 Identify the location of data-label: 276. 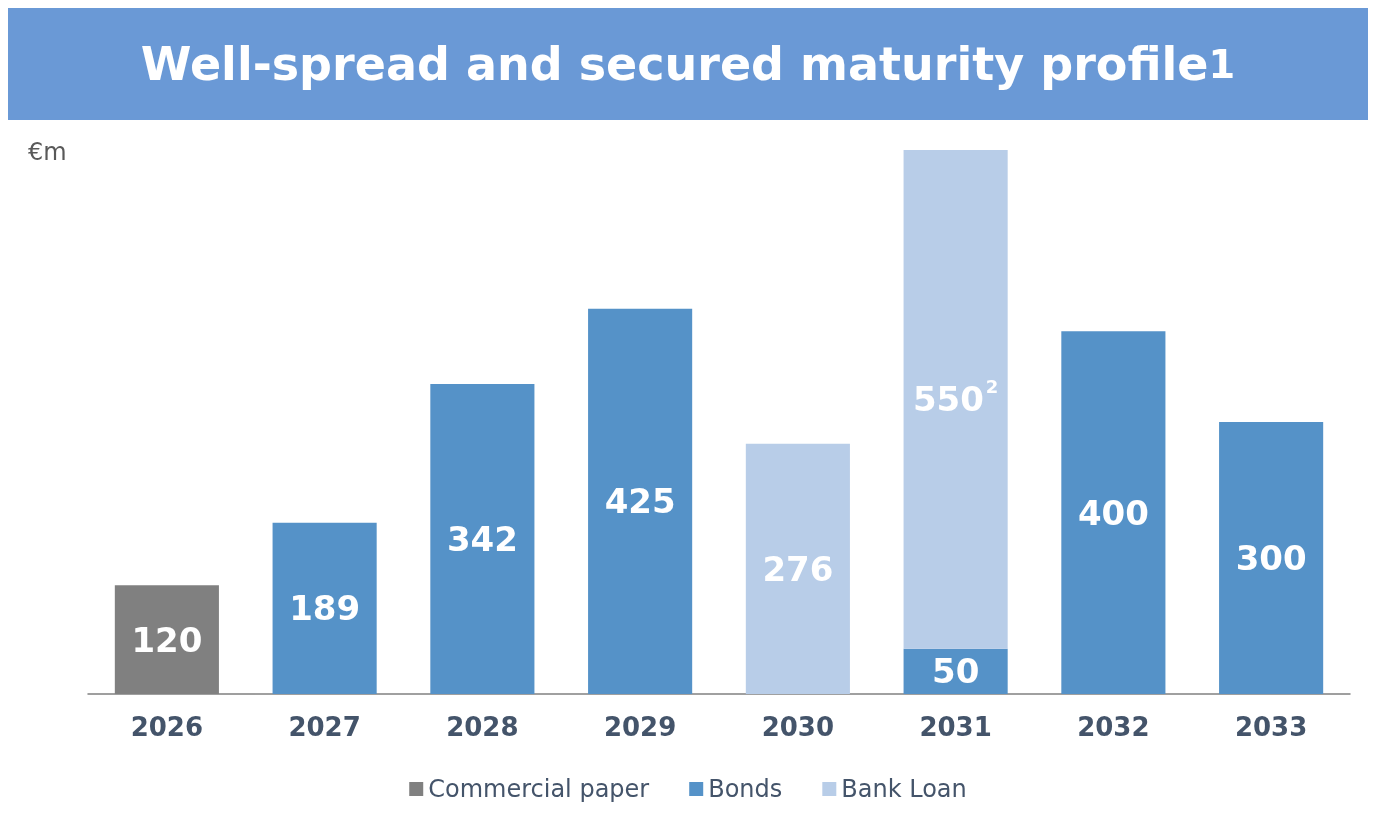
(798, 568).